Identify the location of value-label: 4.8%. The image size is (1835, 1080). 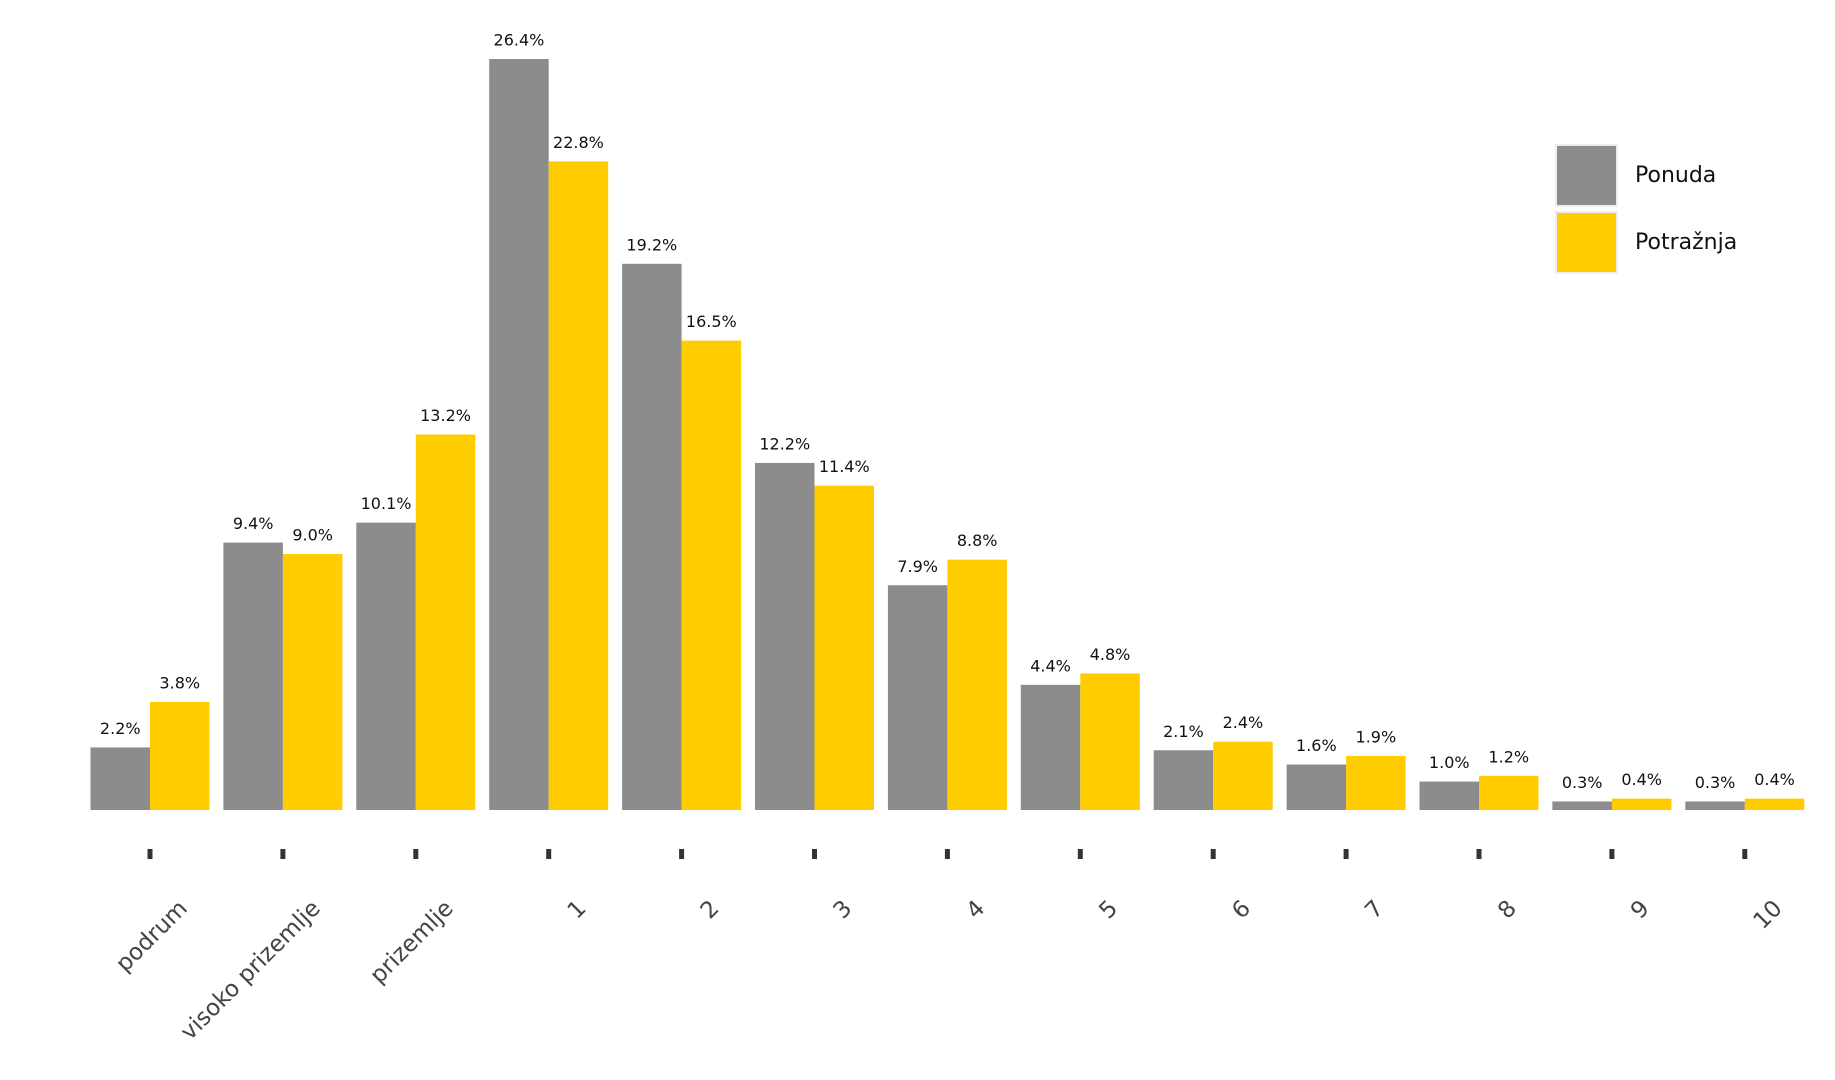
(1110, 654).